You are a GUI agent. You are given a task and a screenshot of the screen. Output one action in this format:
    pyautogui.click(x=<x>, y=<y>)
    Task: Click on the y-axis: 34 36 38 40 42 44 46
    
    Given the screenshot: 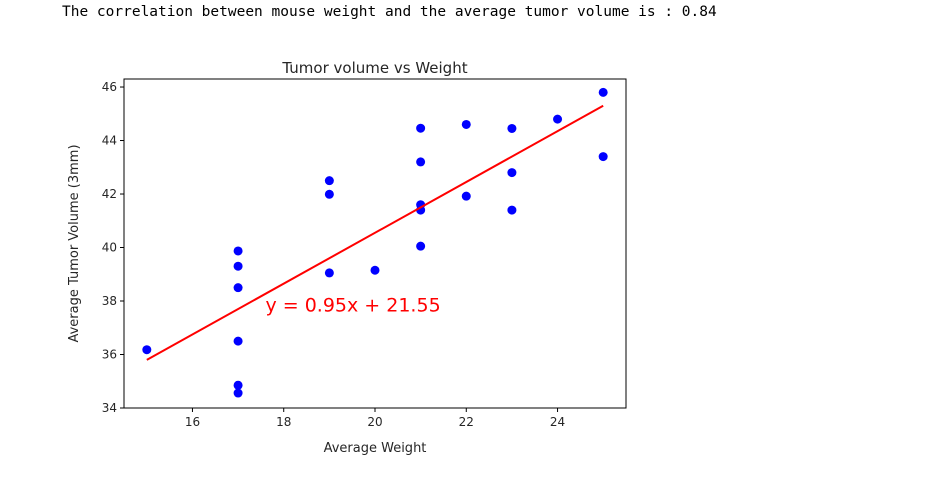 What is the action you would take?
    pyautogui.click(x=113, y=247)
    